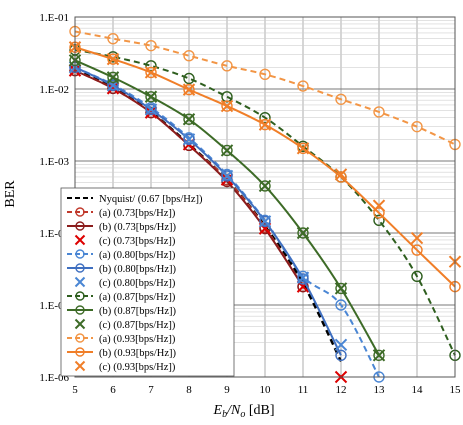 The width and height of the screenshot is (463, 425). What do you see at coordinates (113, 390) in the screenshot?
I see `x-tick-label: 6` at bounding box center [113, 390].